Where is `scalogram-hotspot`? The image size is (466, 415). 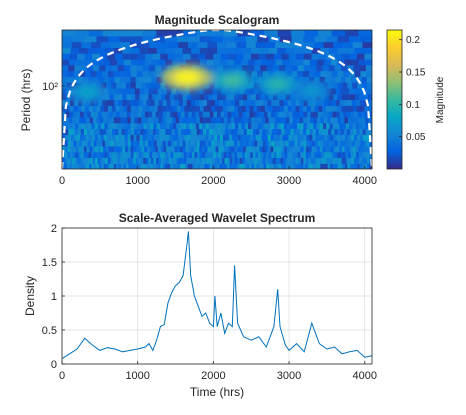
scalogram-hotspot is located at coordinates (232, 80).